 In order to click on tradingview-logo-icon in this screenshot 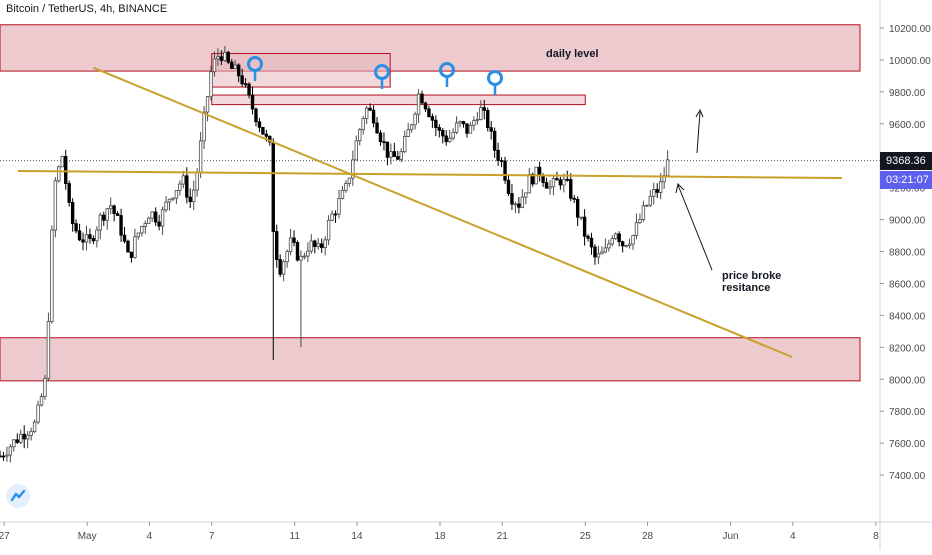, I will do `click(18, 496)`.